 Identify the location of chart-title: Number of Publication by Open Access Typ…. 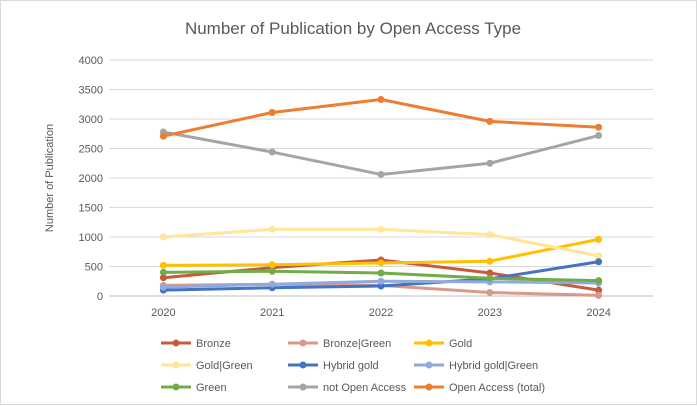
(353, 28).